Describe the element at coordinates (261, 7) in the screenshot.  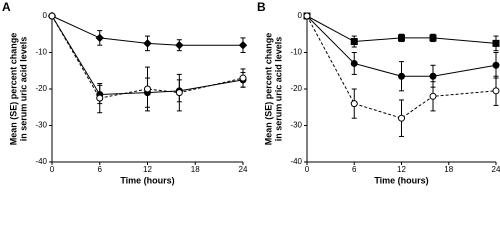
I see `panel-label: B` at that location.